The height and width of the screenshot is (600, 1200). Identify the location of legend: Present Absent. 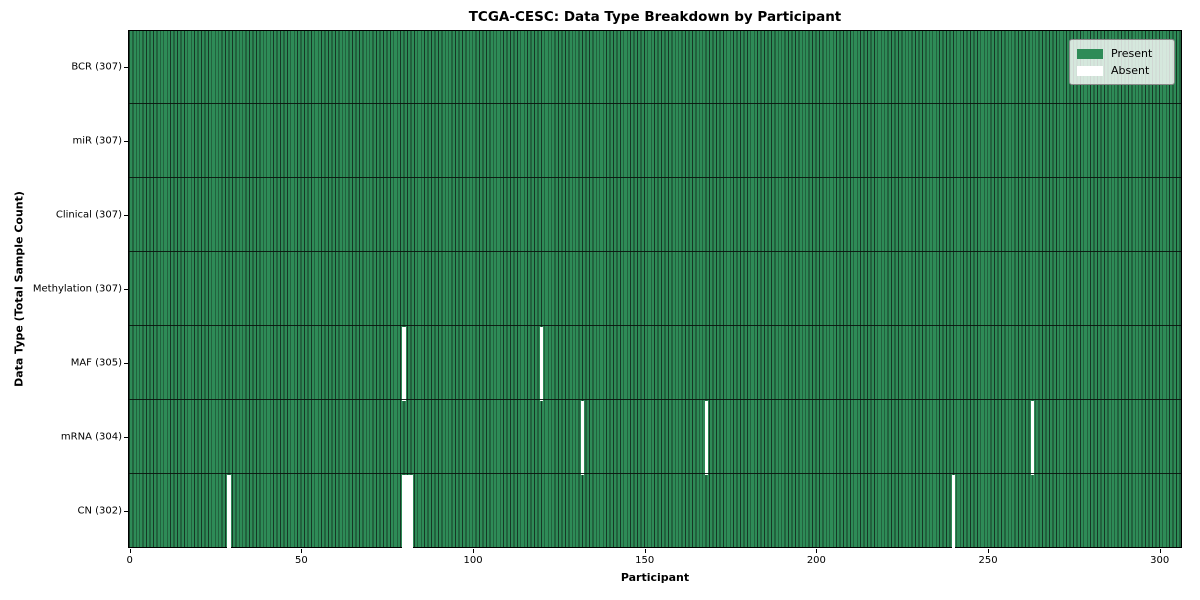
(1122, 62).